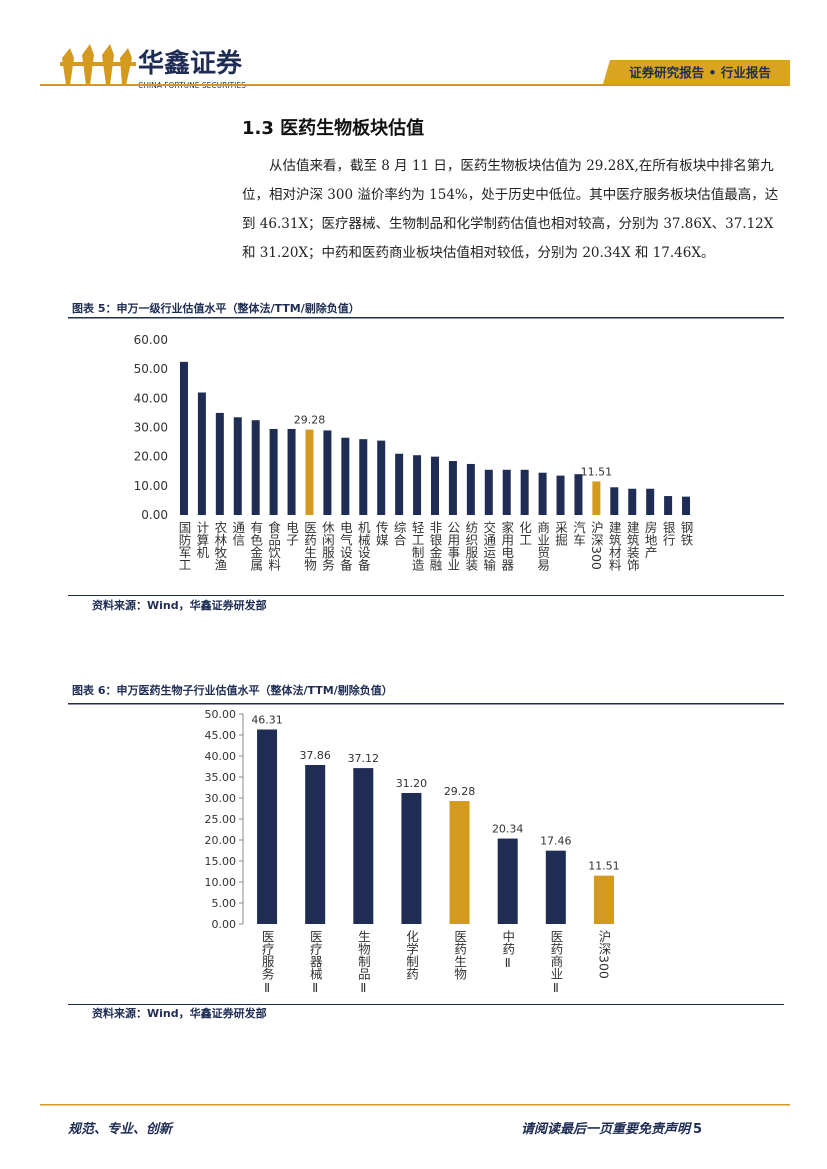 The height and width of the screenshot is (1169, 827). I want to click on x-tick-label: 纺织服装, so click(470, 546).